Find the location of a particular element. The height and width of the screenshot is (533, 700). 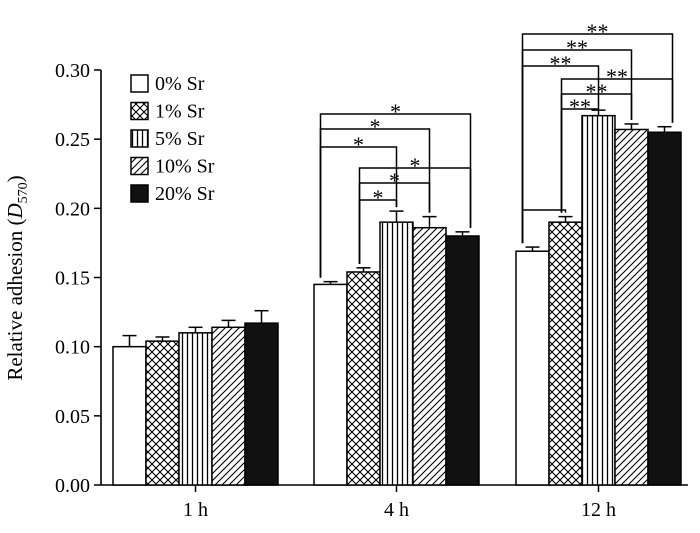

y-tick-label: 0.25 is located at coordinates (72, 140).